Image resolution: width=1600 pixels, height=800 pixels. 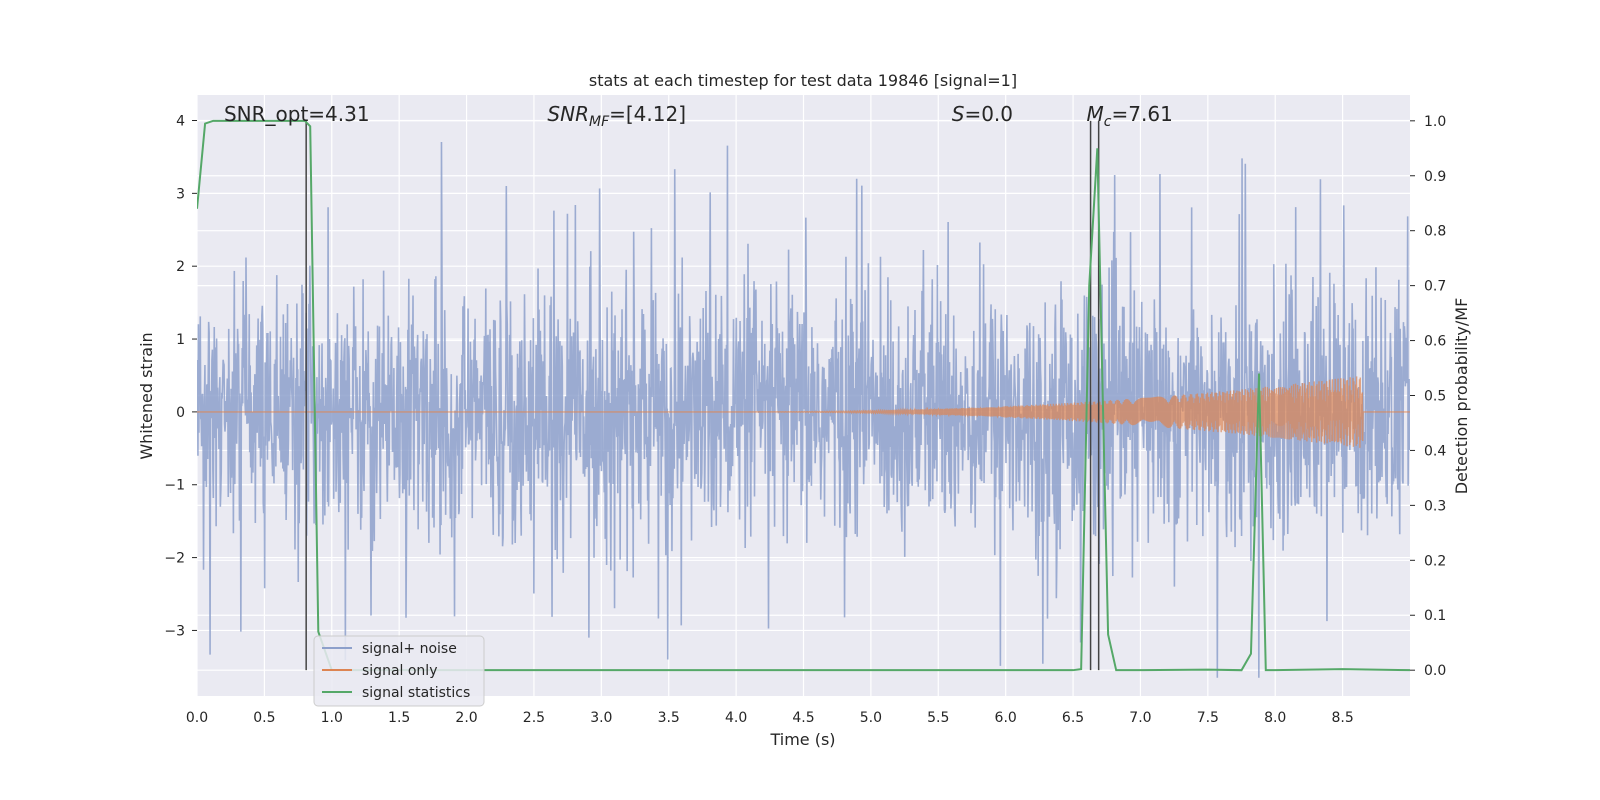 I want to click on x-tick-label: 1.0, so click(x=332, y=718).